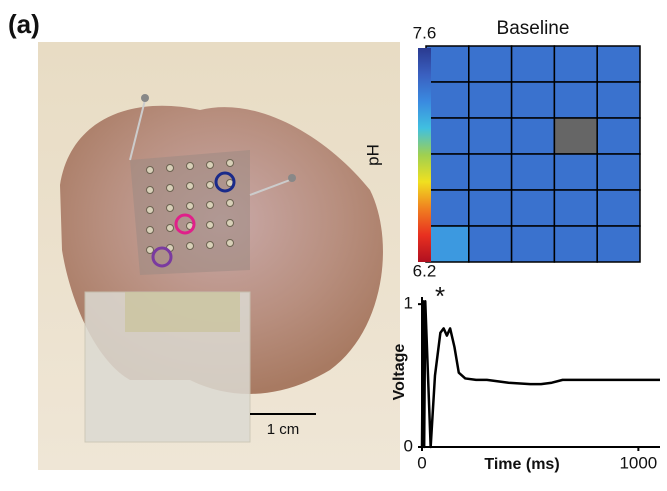 The image size is (667, 491). Describe the element at coordinates (24, 24) in the screenshot. I see `panel-label: (a)` at that location.